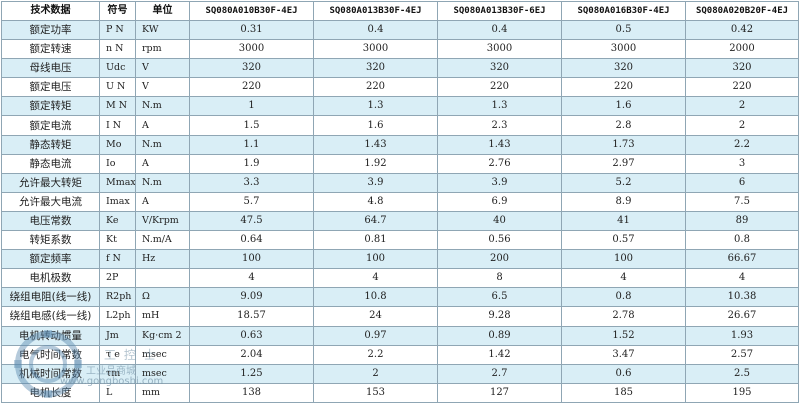  I want to click on header-model: SQ080A016B30F-4EJ, so click(623, 11).